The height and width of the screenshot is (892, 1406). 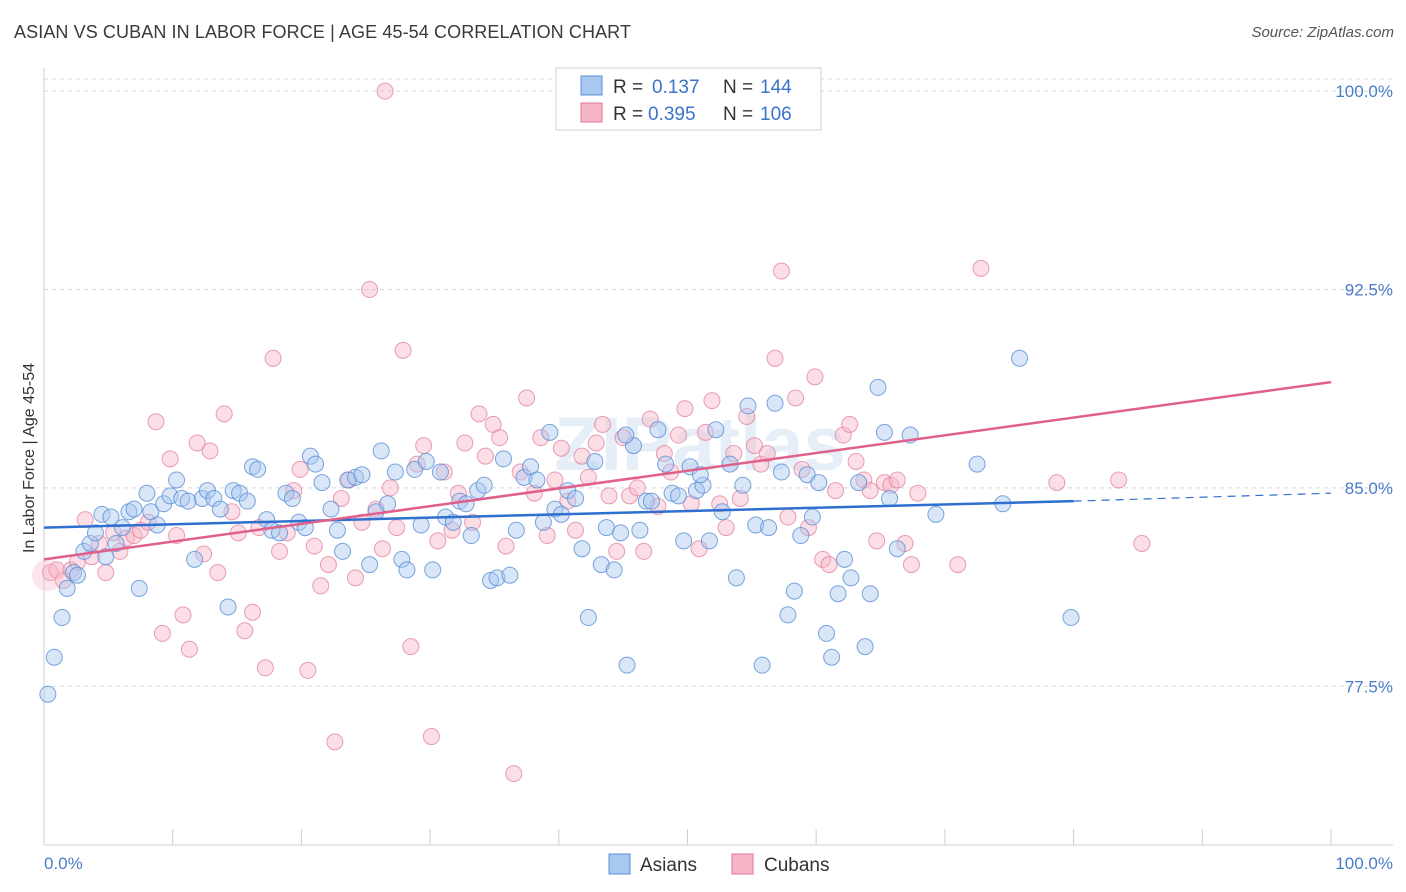 What do you see at coordinates (63, 863) in the screenshot?
I see `x-tick-label-0: 0.0%` at bounding box center [63, 863].